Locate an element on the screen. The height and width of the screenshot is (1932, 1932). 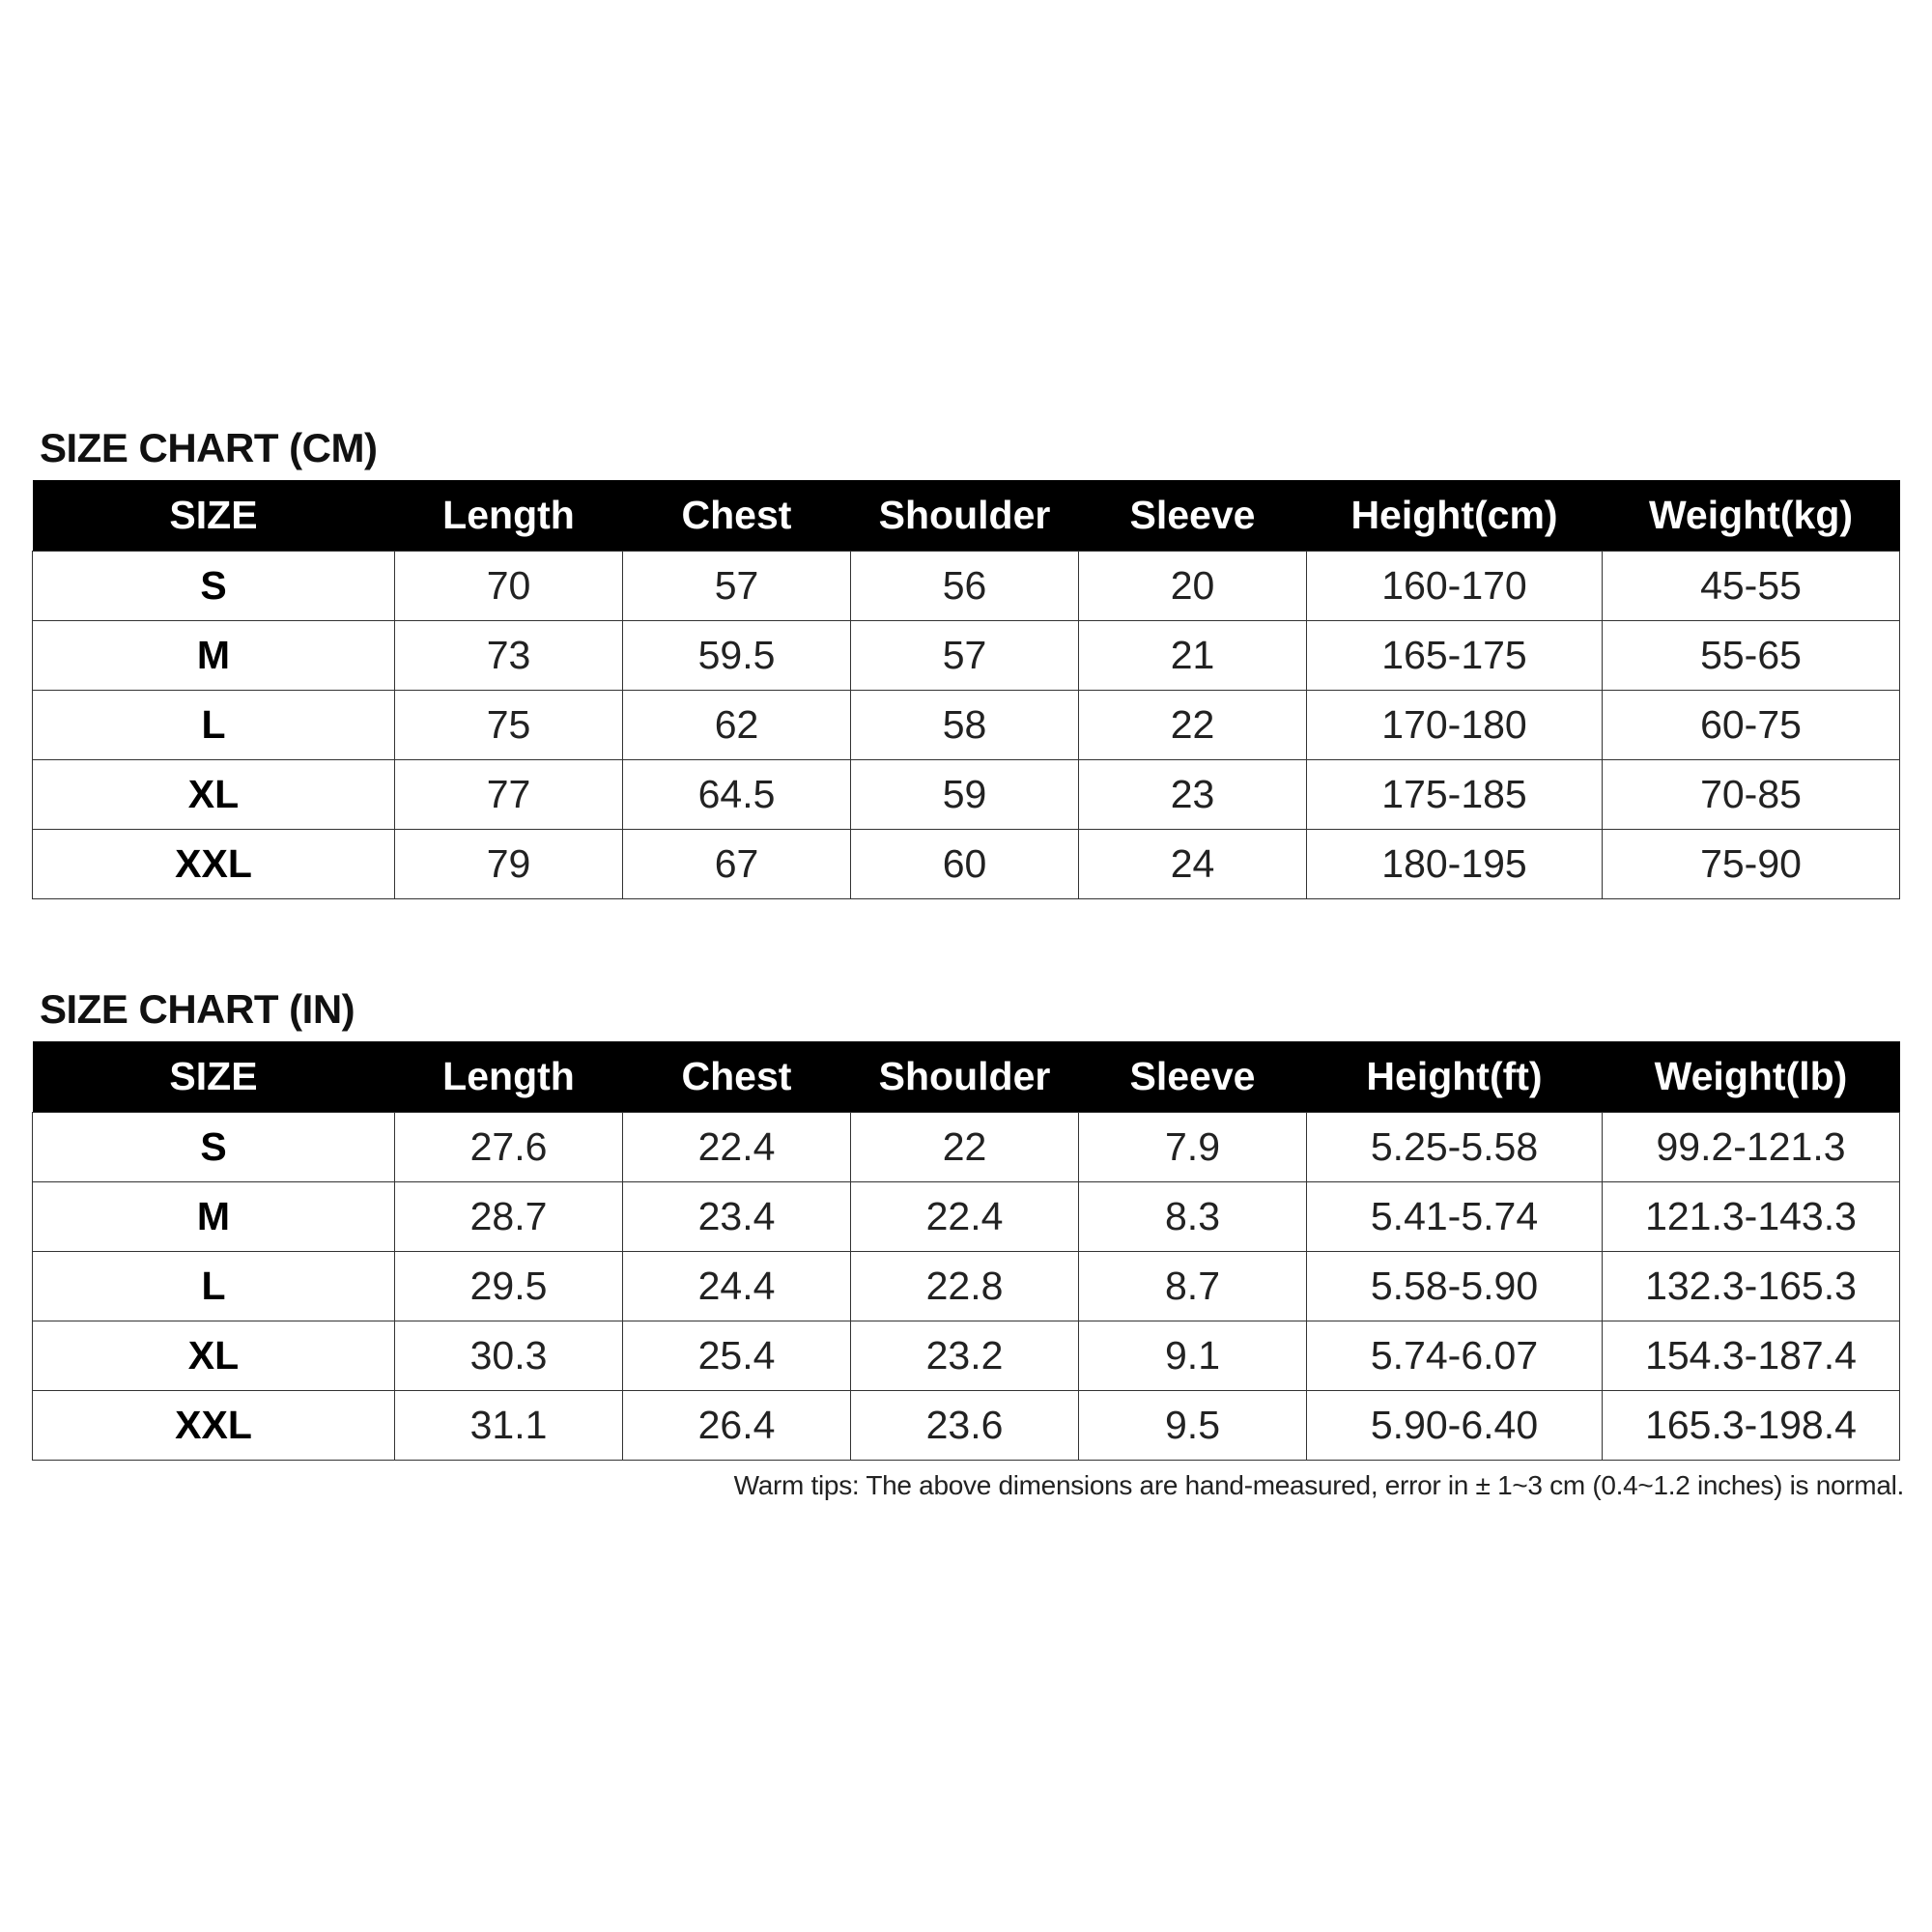
table-cell: 5.74-6.07 is located at coordinates (1454, 1356).